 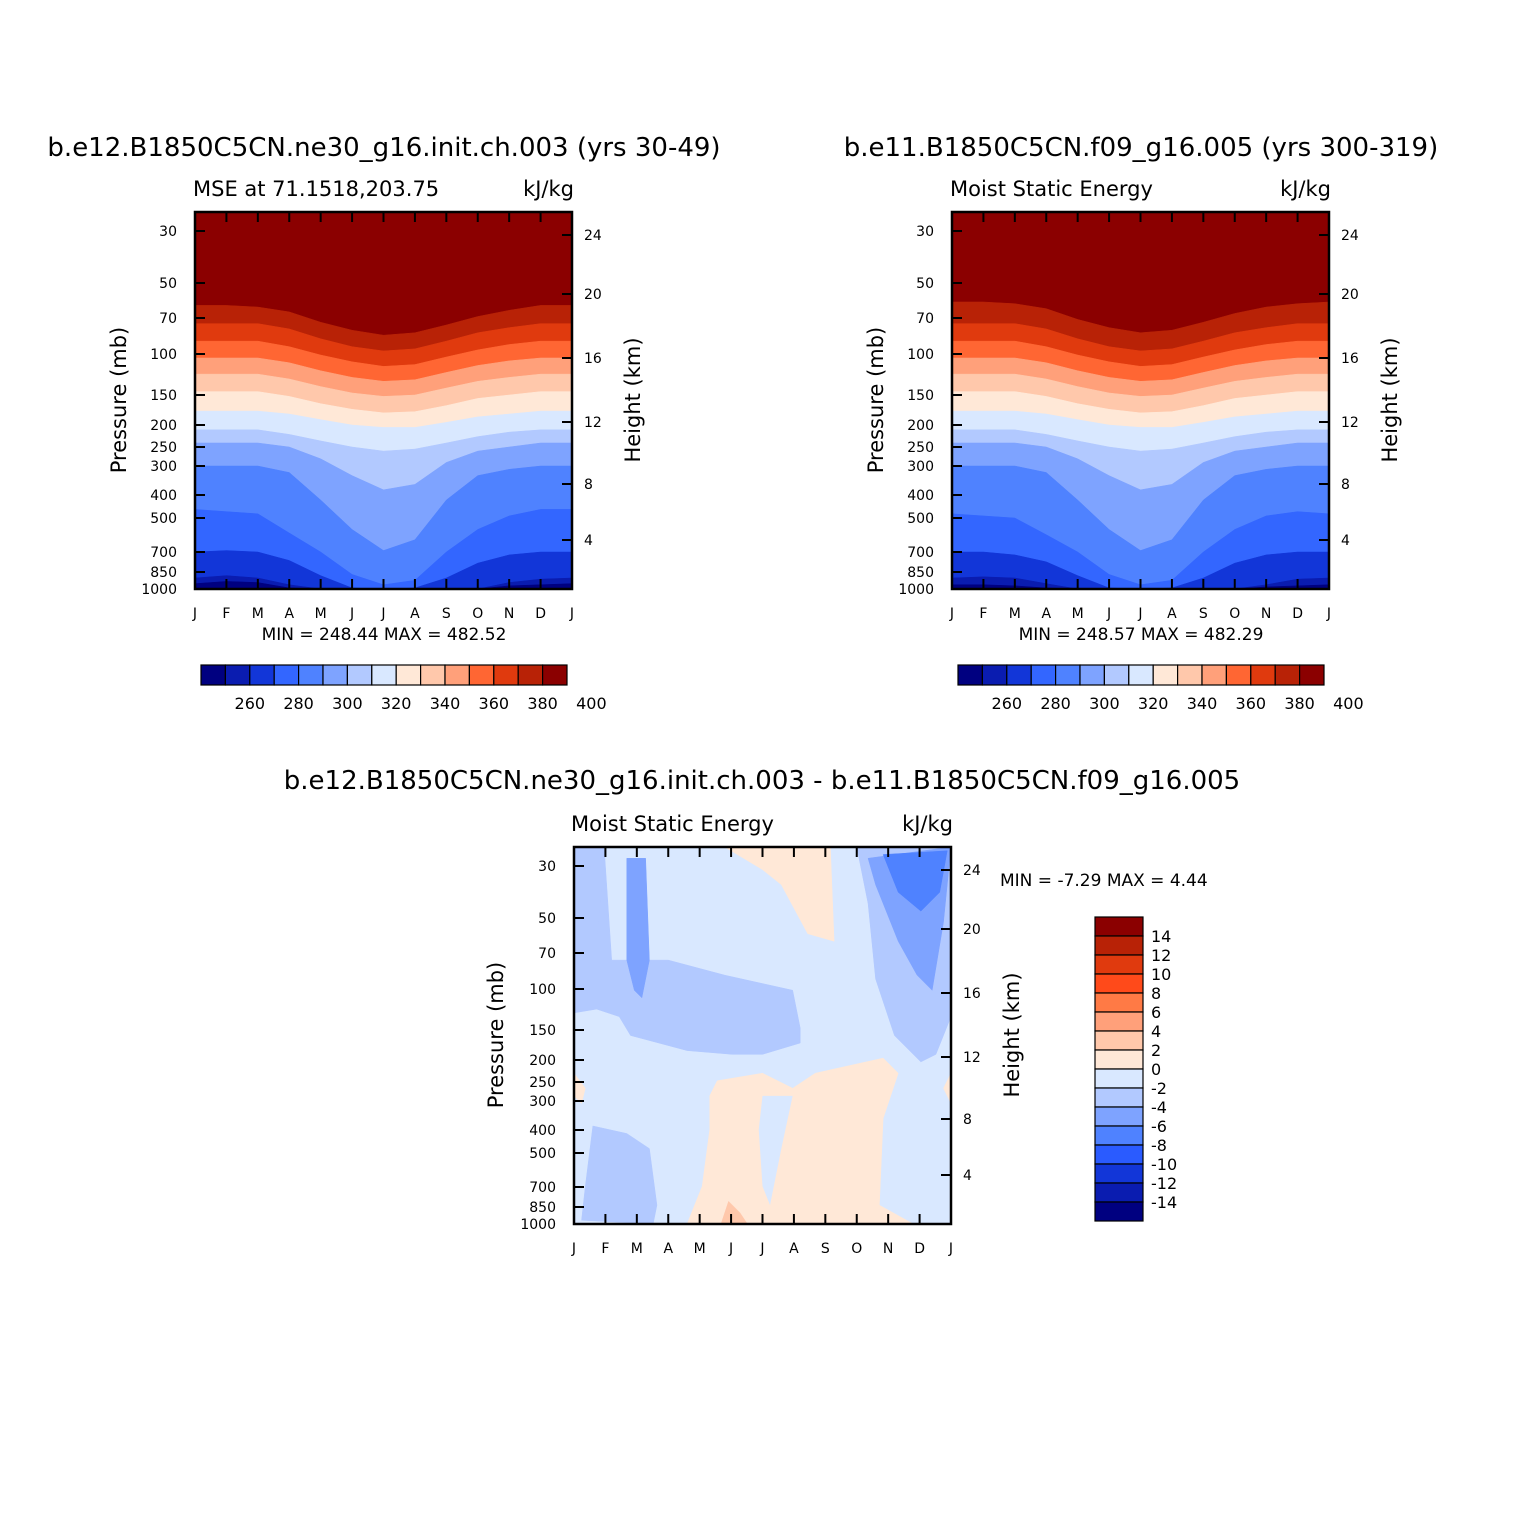 I want to click on y-tick-label-right: 12, so click(x=593, y=423).